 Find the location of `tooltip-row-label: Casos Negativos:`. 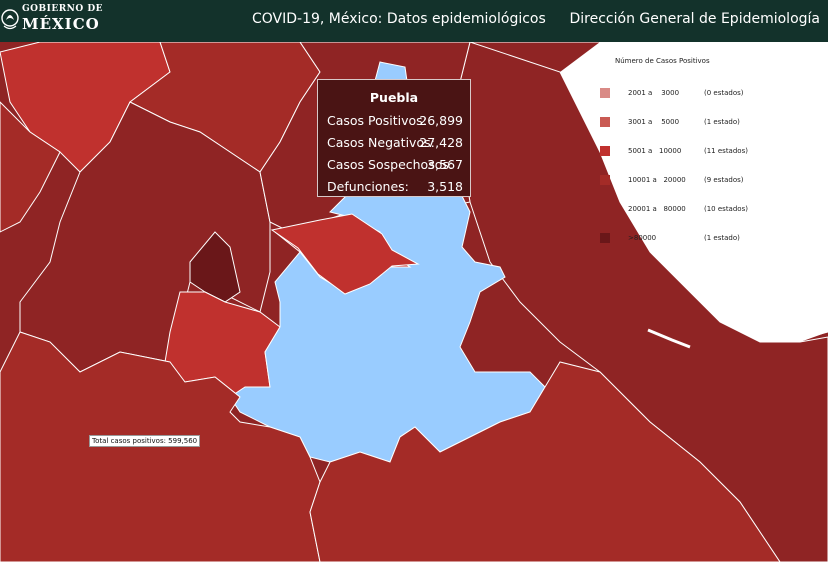

tooltip-row-label: Casos Negativos: is located at coordinates (381, 142).